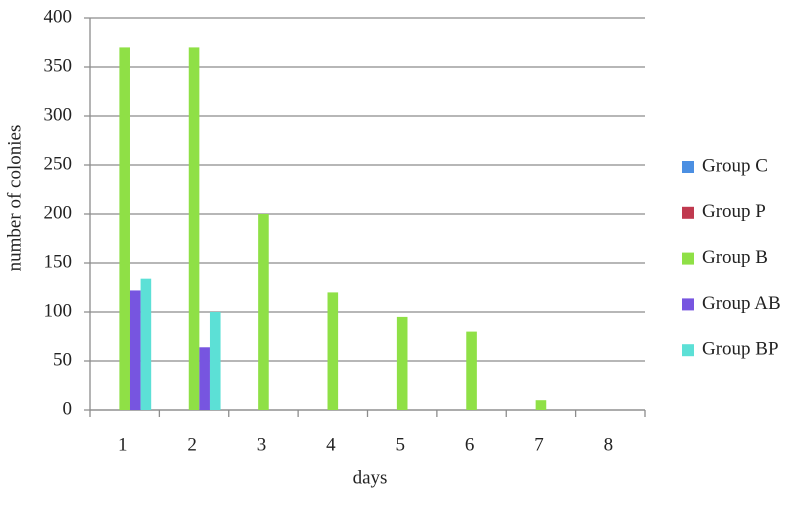 Image resolution: width=808 pixels, height=507 pixels. I want to click on x-axis-label: days, so click(370, 477).